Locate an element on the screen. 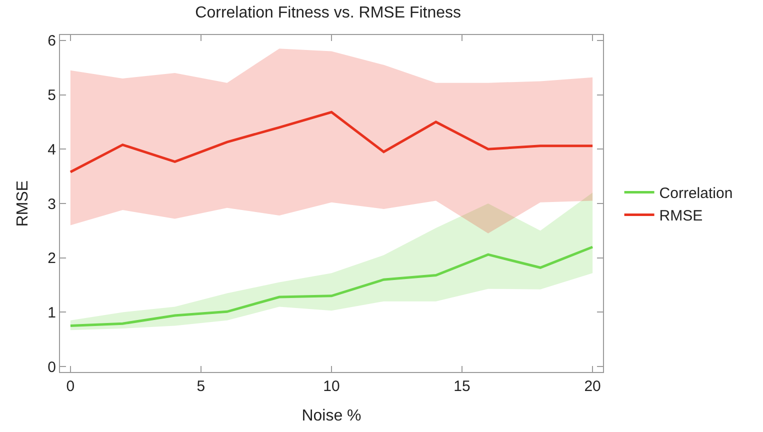  x-tick-label: 10 is located at coordinates (331, 386).